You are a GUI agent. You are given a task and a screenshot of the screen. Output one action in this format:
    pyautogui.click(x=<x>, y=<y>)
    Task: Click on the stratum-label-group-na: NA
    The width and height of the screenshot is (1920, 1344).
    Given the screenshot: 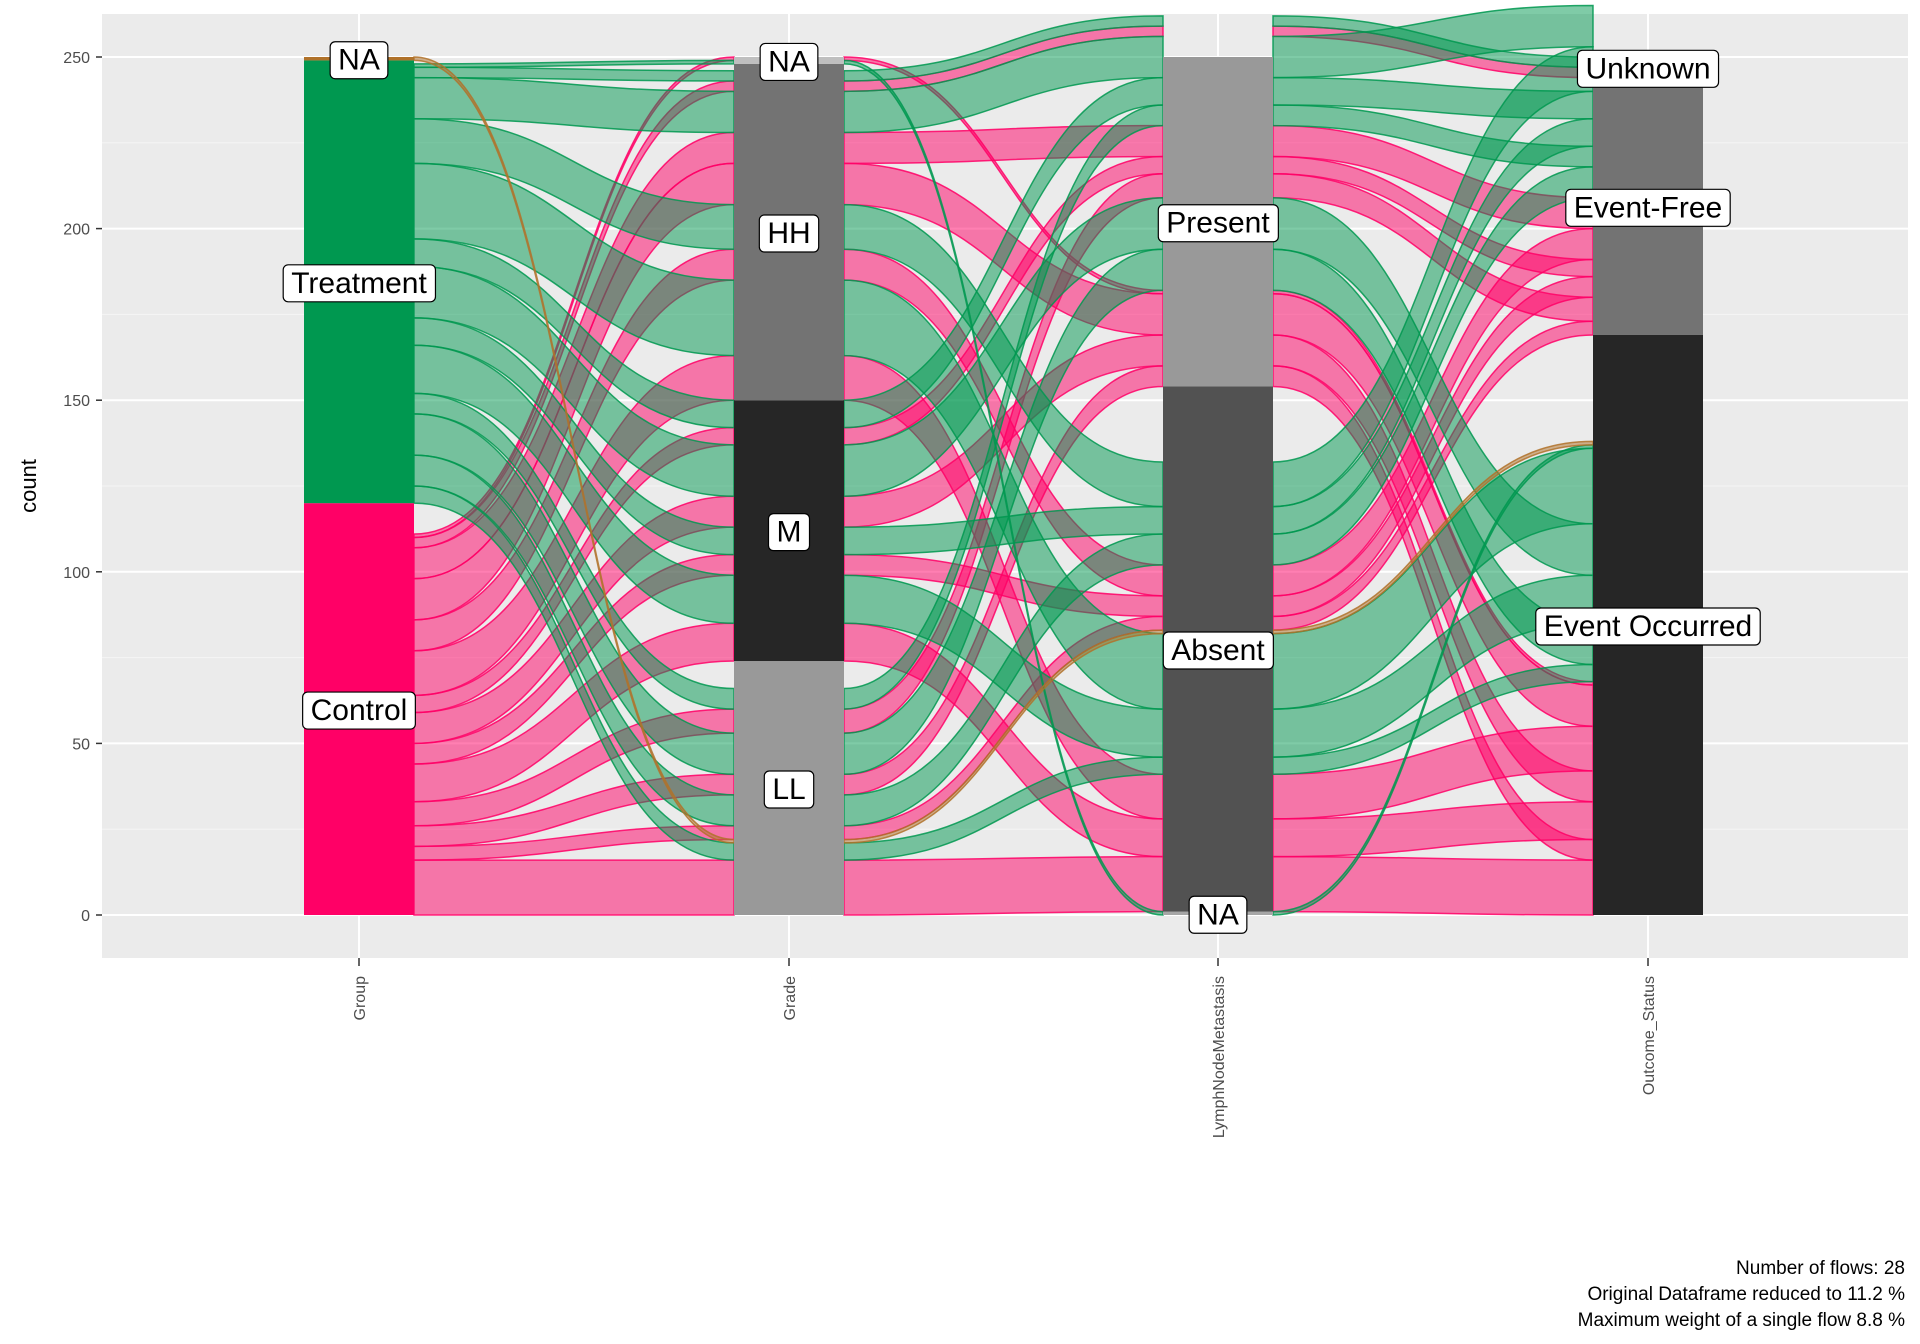 What is the action you would take?
    pyautogui.click(x=359, y=60)
    